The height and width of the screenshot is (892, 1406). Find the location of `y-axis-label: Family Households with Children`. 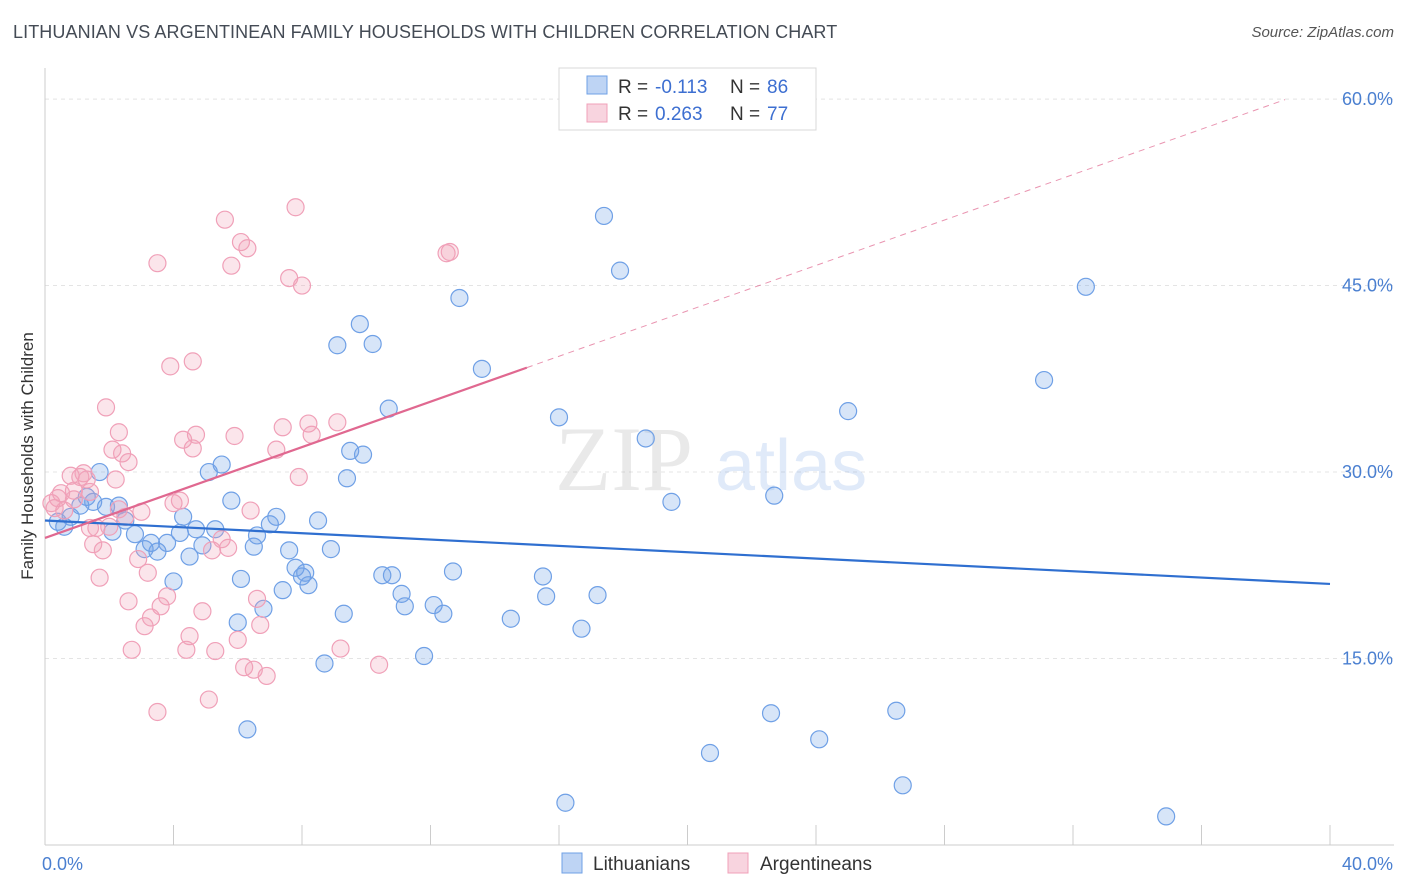

y-axis-label: Family Households with Children is located at coordinates (27, 456).